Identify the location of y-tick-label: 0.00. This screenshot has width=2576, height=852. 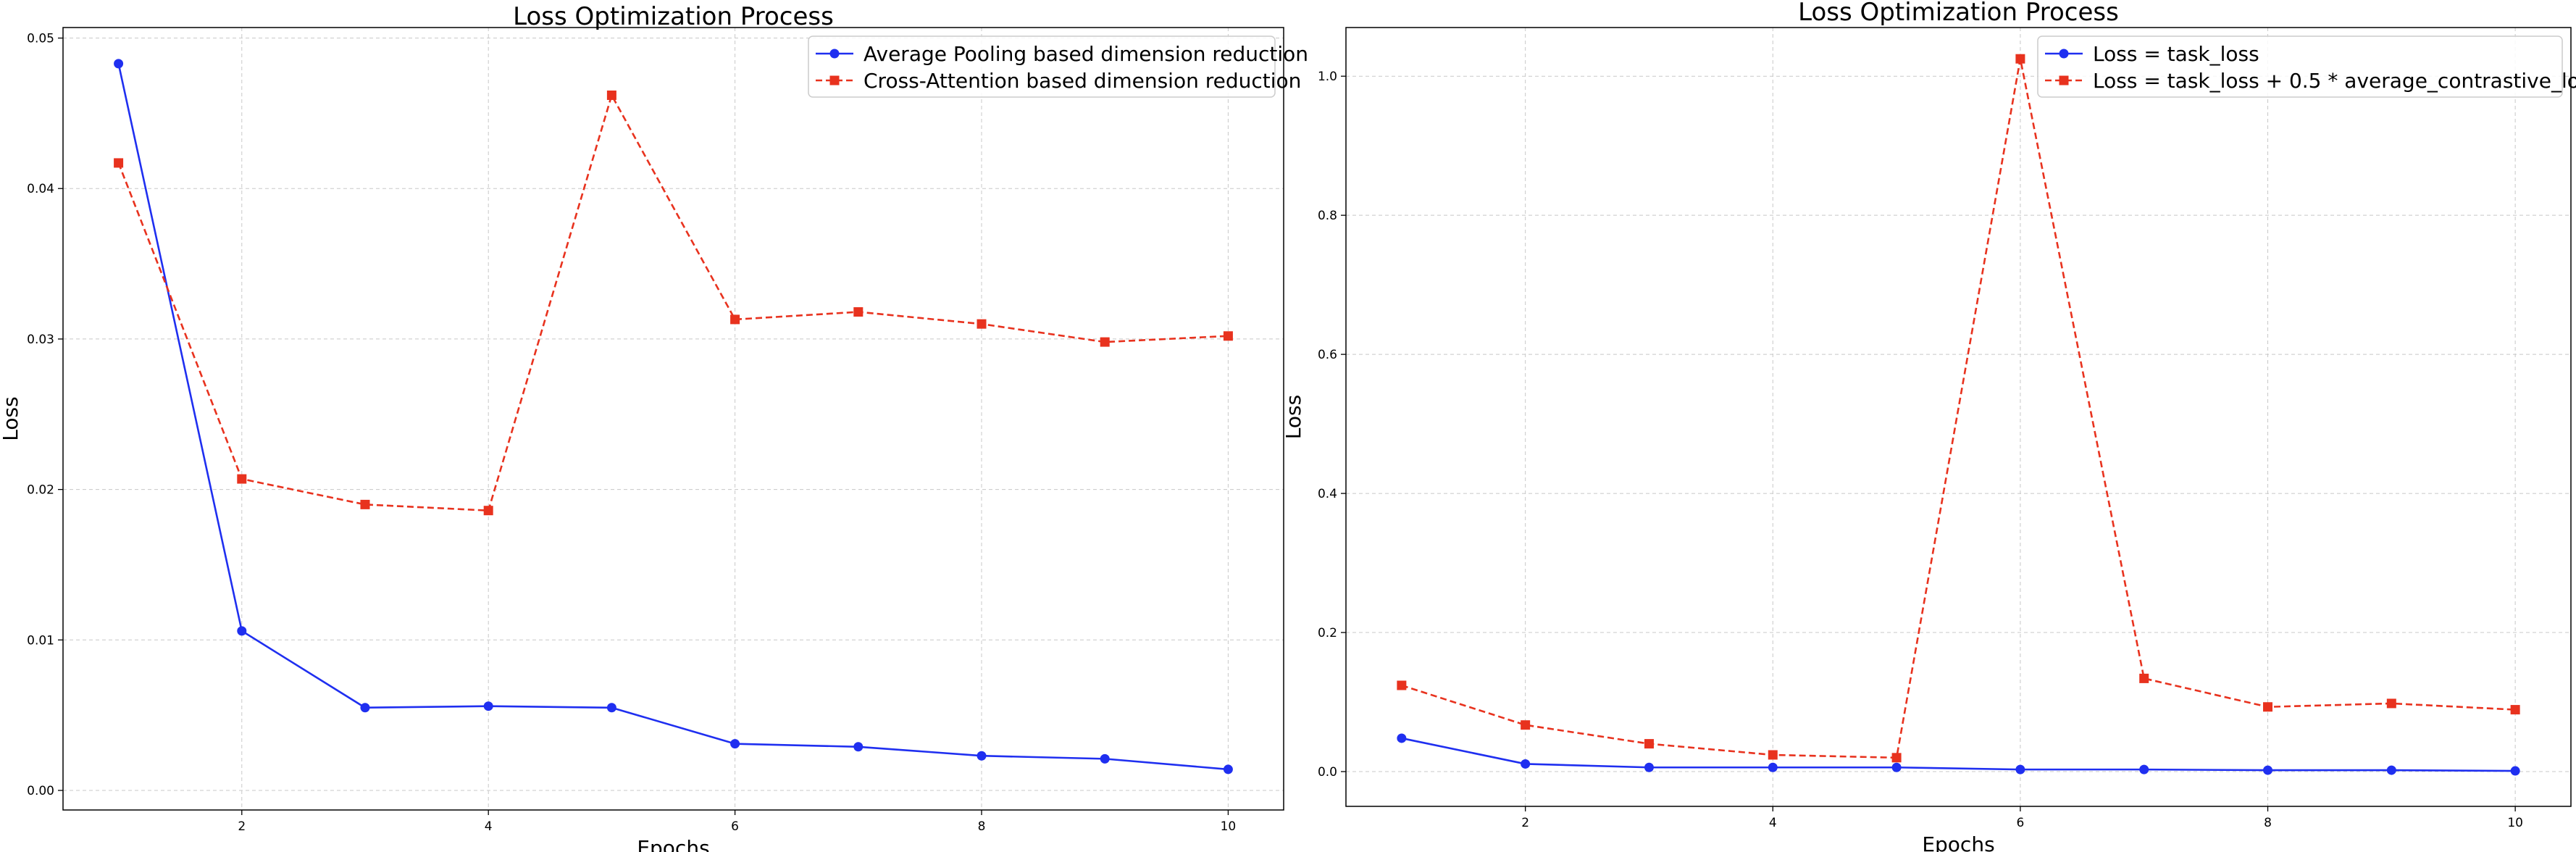
(40, 791).